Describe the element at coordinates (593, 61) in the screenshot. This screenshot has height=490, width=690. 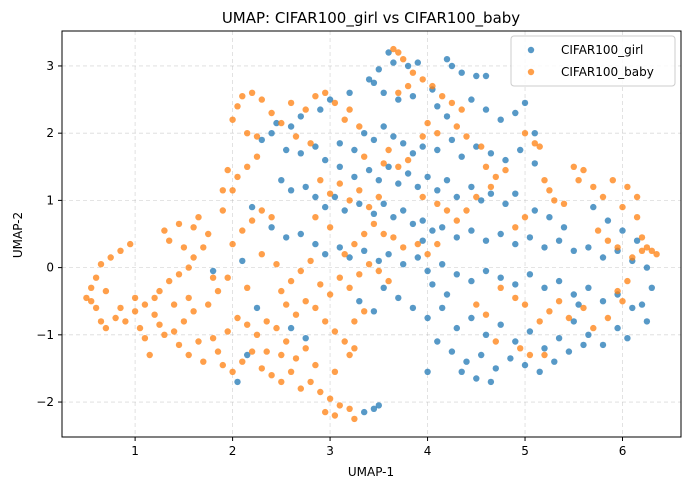
I see `legend: CIFAR100_girl CIFAR100_baby` at that location.